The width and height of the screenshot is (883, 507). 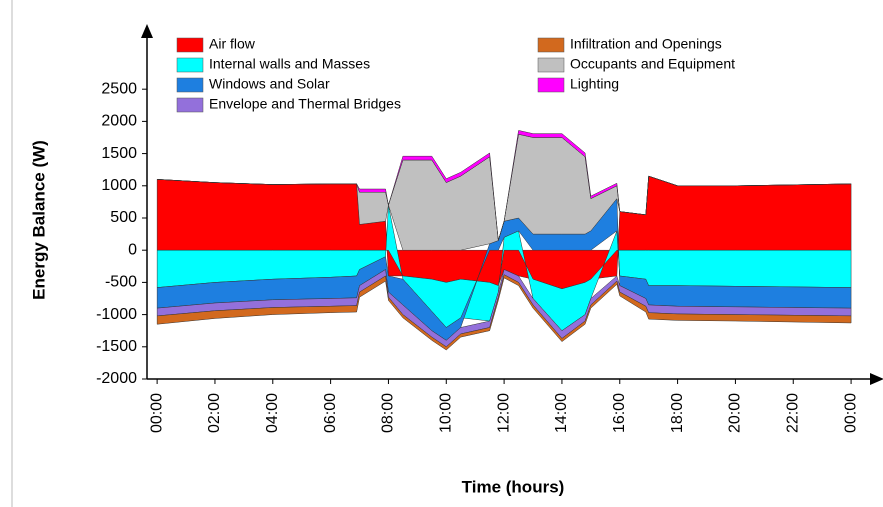 What do you see at coordinates (677, 413) in the screenshot?
I see `x-tick-label: 18:00` at bounding box center [677, 413].